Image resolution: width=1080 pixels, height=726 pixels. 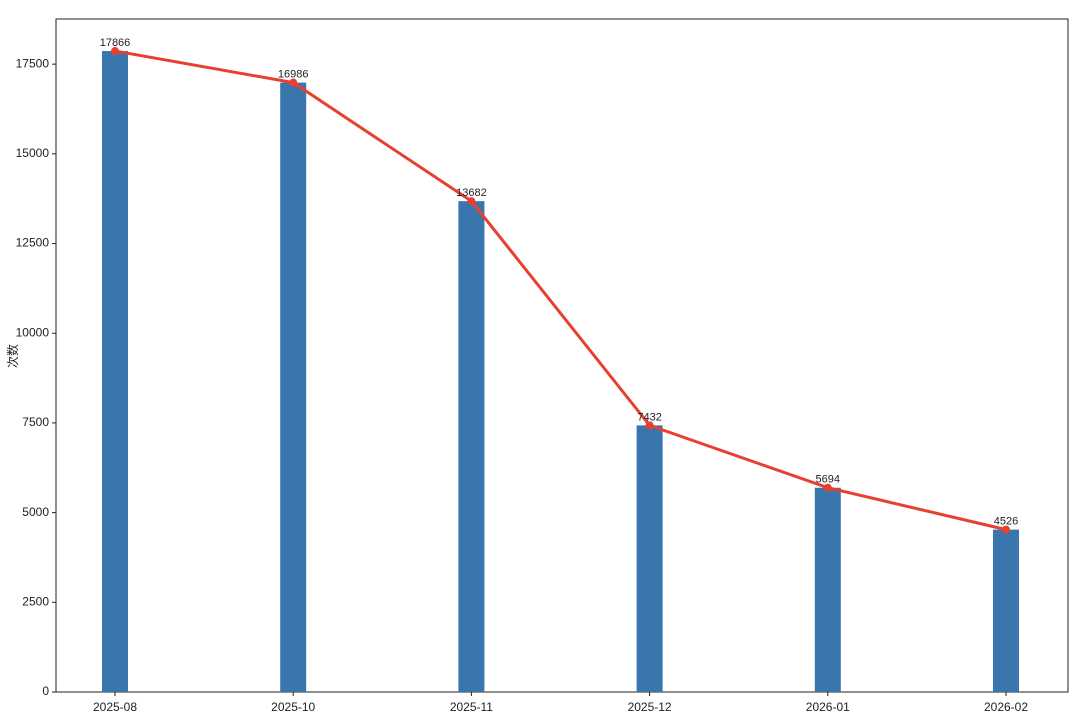 What do you see at coordinates (293, 75) in the screenshot?
I see `data-label: 16986` at bounding box center [293, 75].